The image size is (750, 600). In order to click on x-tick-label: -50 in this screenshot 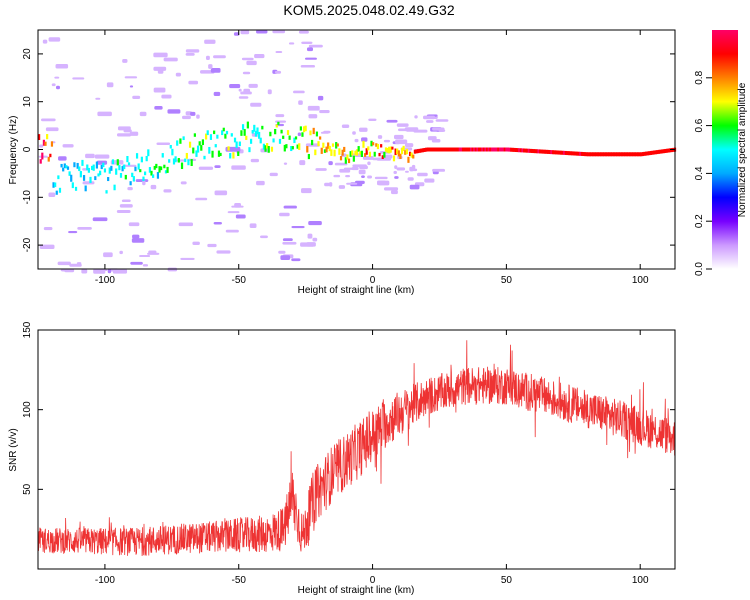, I will do `click(239, 280)`.